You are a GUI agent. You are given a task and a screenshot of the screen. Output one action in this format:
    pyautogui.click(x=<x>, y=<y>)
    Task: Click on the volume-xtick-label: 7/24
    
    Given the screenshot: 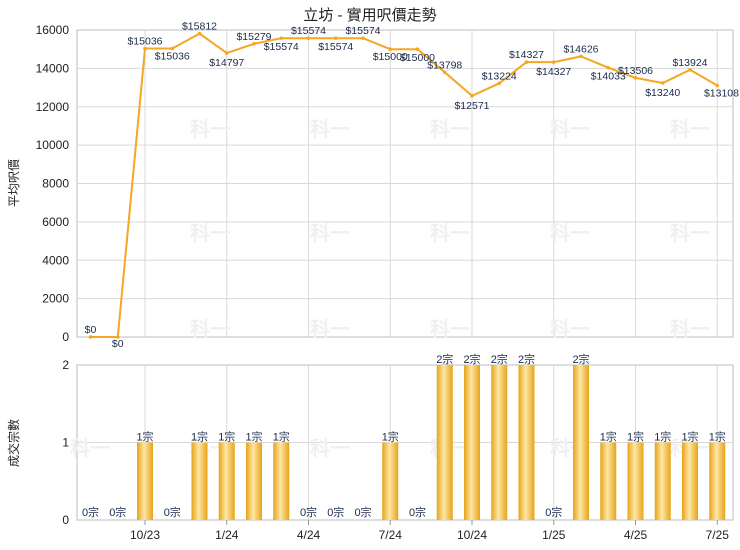 What is the action you would take?
    pyautogui.click(x=391, y=535)
    